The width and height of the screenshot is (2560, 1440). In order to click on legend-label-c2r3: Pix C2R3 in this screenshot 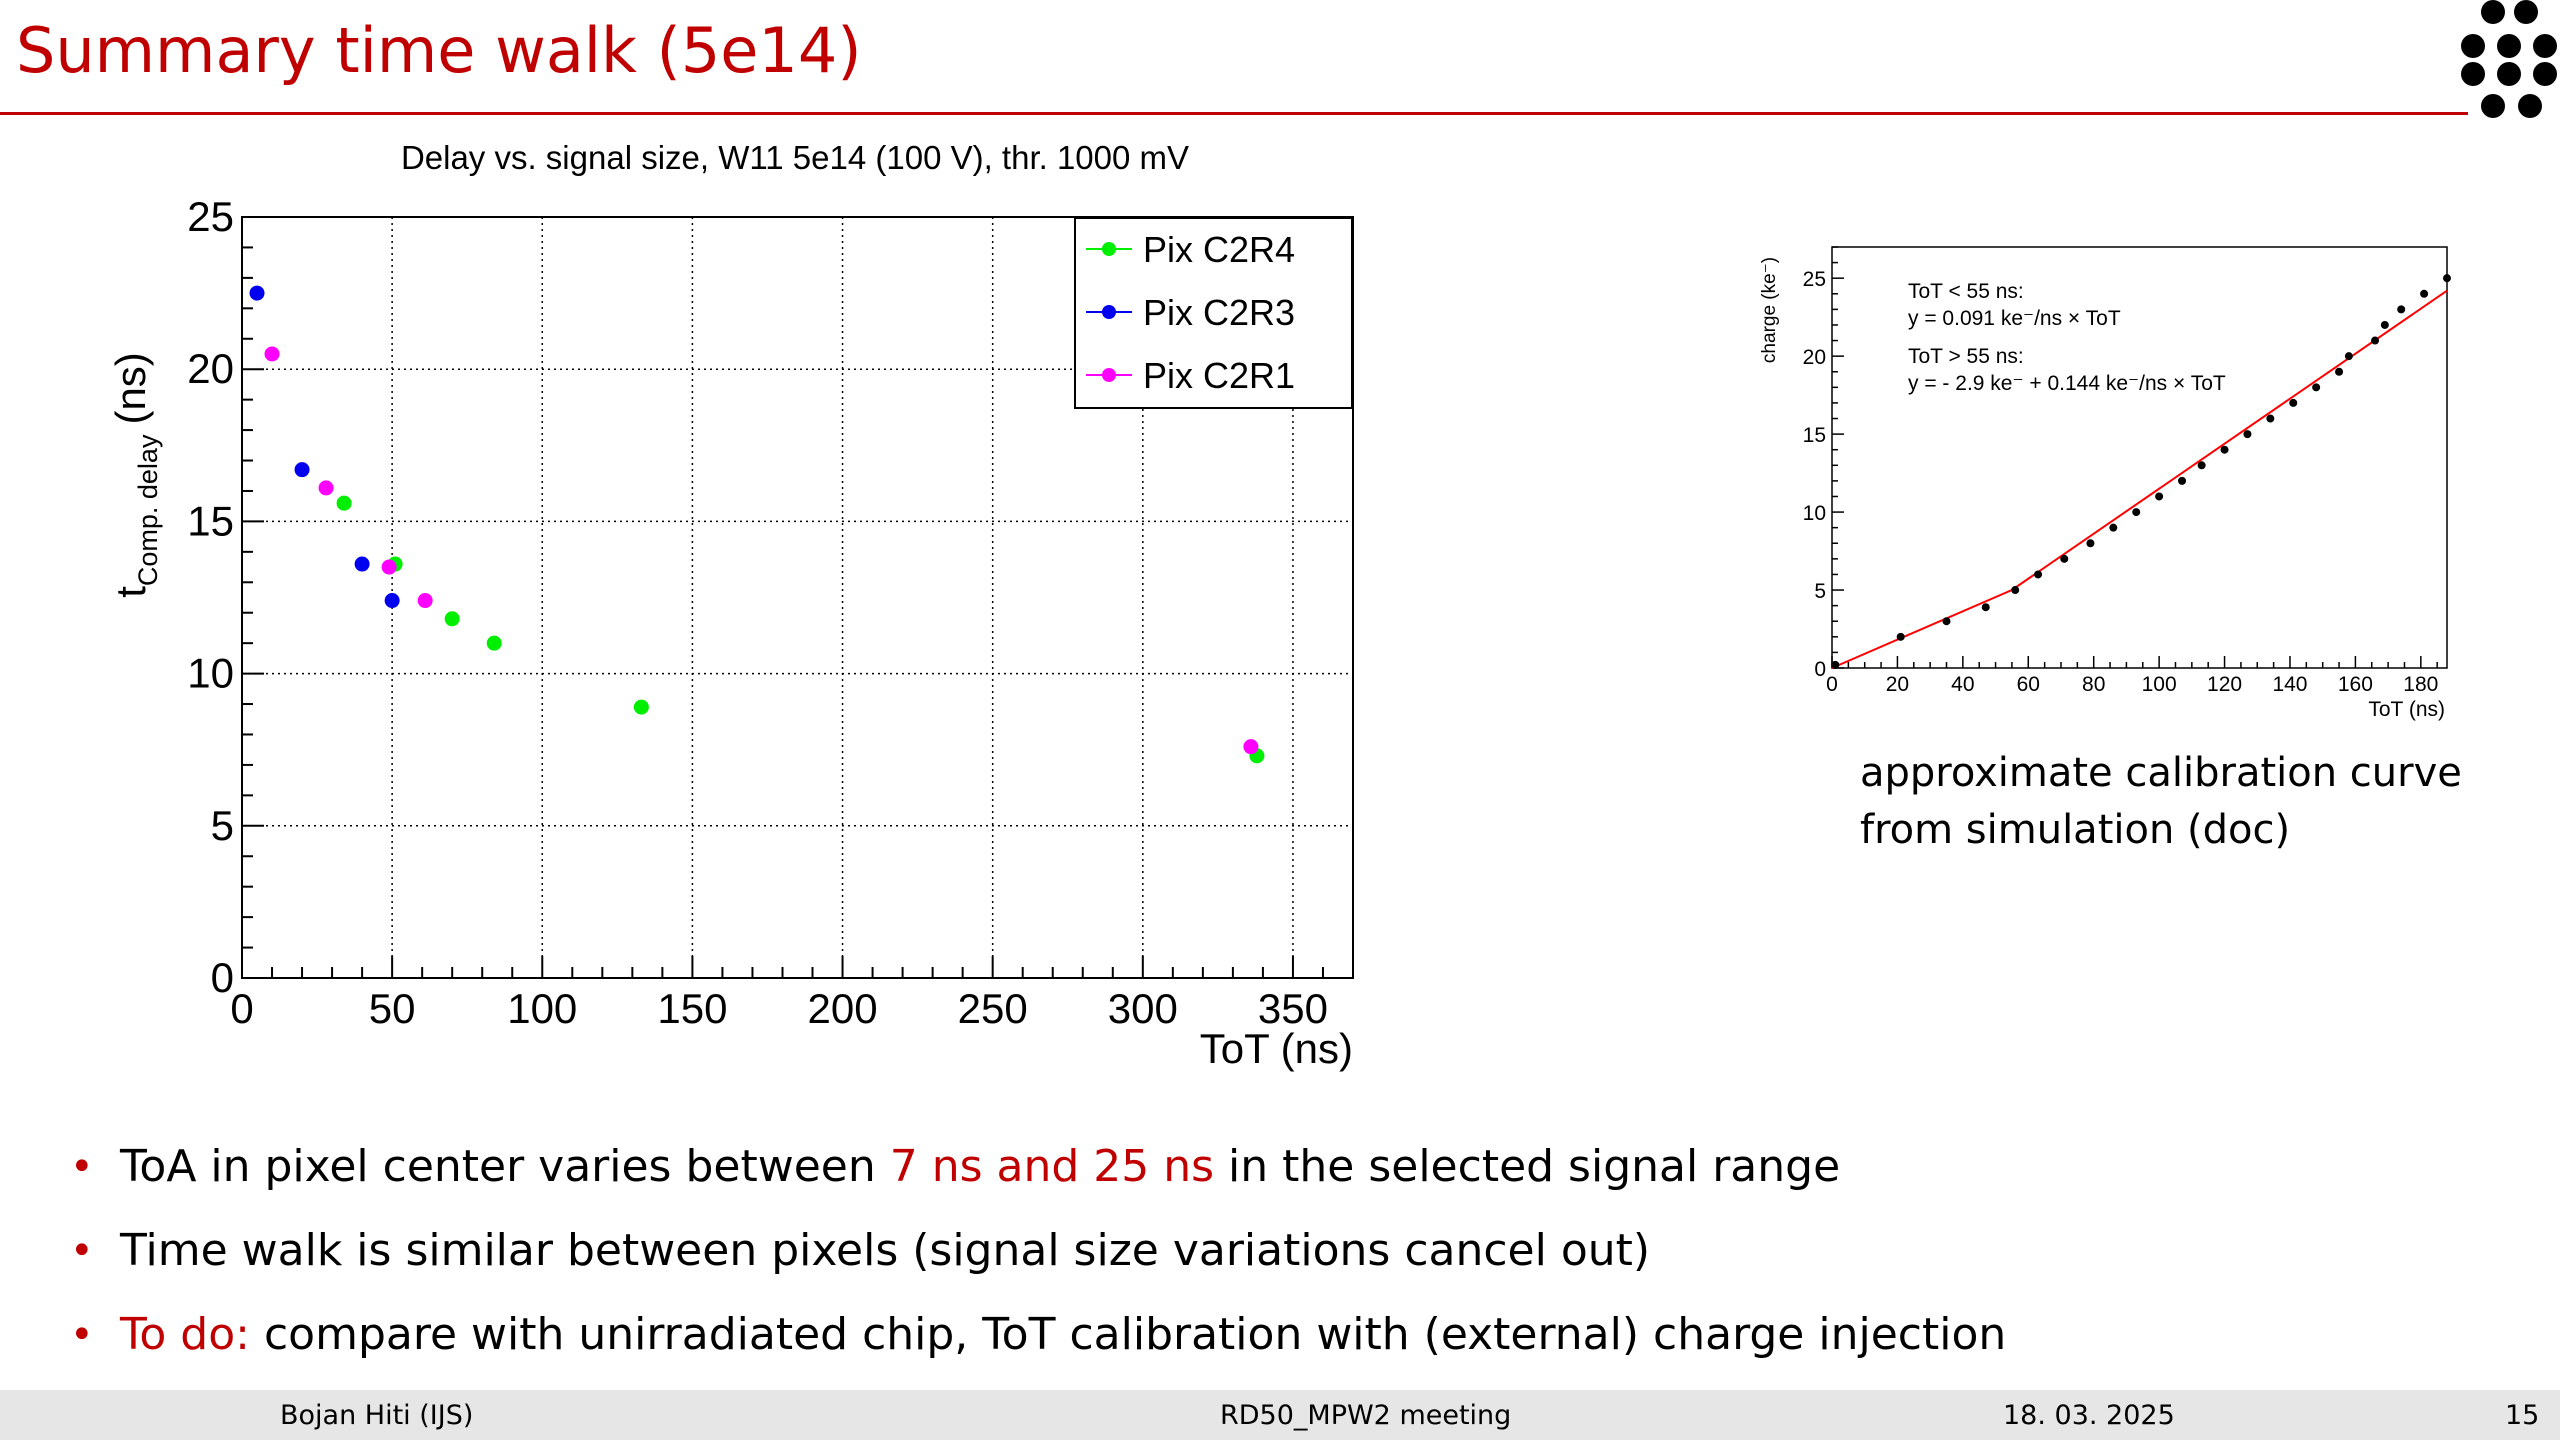, I will do `click(1219, 312)`.